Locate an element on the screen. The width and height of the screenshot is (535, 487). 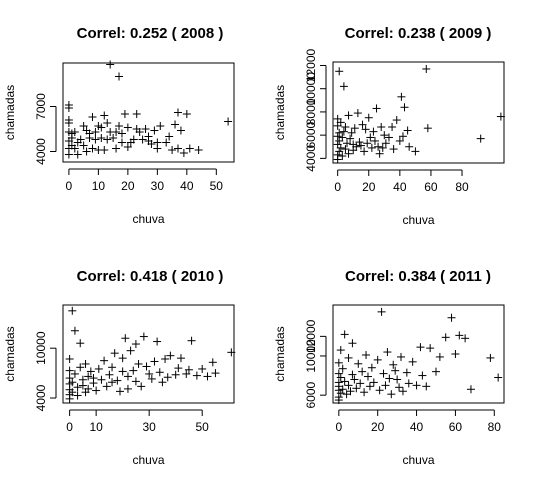
x-tick-label: 10 is located at coordinates (99, 186).